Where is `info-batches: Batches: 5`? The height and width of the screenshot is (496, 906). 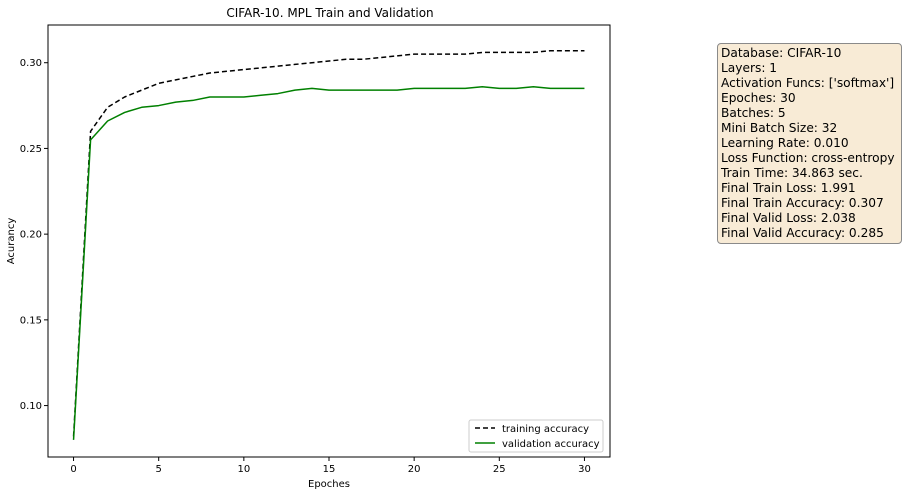 info-batches: Batches: 5 is located at coordinates (753, 113).